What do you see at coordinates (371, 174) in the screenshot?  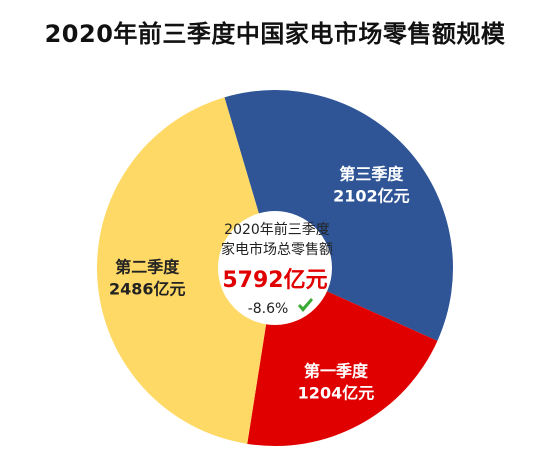 I see `slice-label-name-1: 第三季度` at bounding box center [371, 174].